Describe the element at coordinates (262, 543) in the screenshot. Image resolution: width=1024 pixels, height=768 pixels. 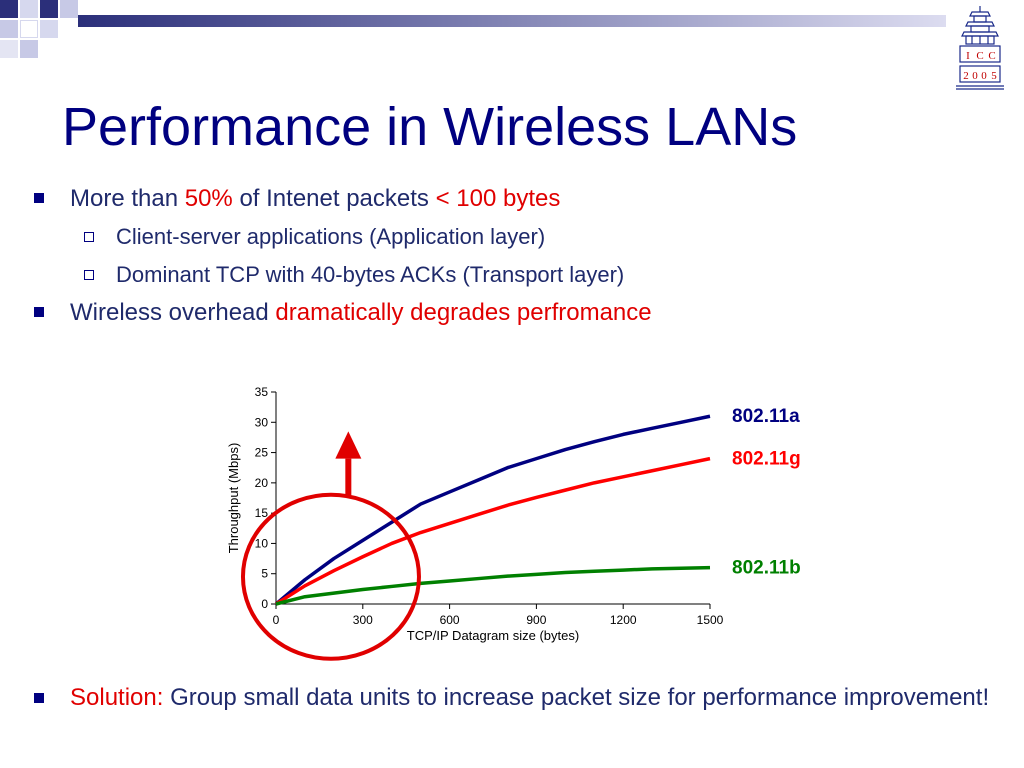
I see `y-tick-label: 10` at that location.